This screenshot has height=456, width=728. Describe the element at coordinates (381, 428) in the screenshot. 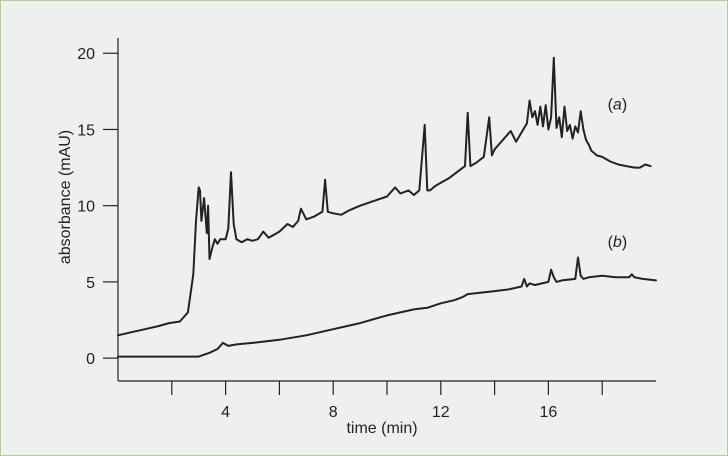

I see `x-axis-title: time (min)` at that location.